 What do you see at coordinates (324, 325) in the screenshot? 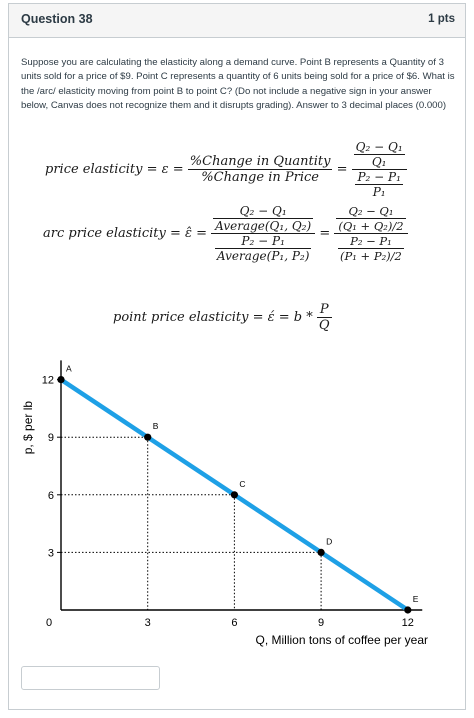
I see `point-q: Q` at bounding box center [324, 325].